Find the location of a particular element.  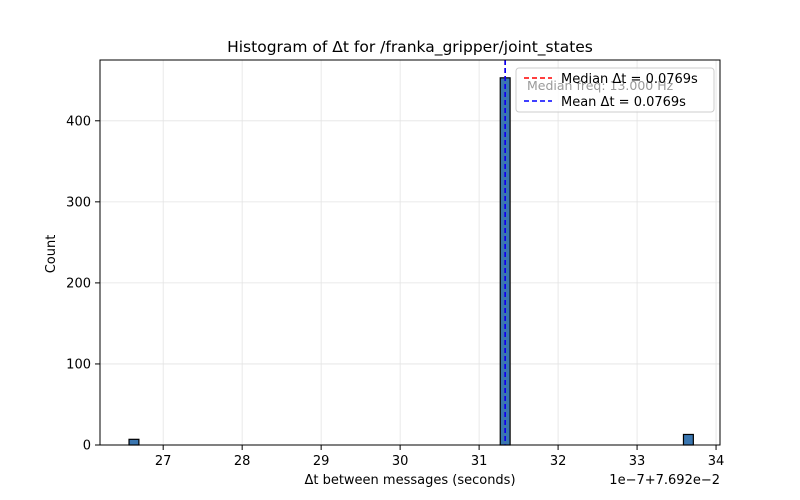

y-tick-label: 0 is located at coordinates (87, 446).